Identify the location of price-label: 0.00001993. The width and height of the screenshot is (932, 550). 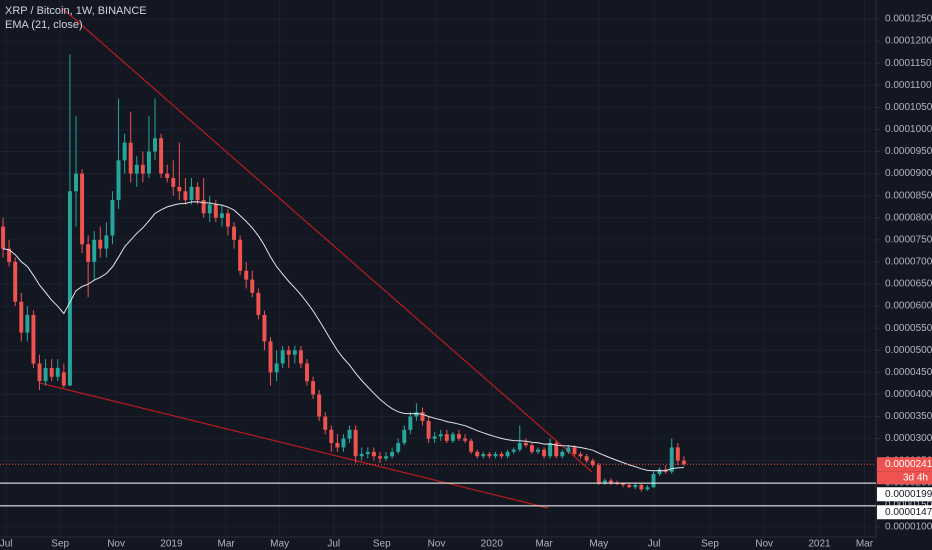
(908, 494).